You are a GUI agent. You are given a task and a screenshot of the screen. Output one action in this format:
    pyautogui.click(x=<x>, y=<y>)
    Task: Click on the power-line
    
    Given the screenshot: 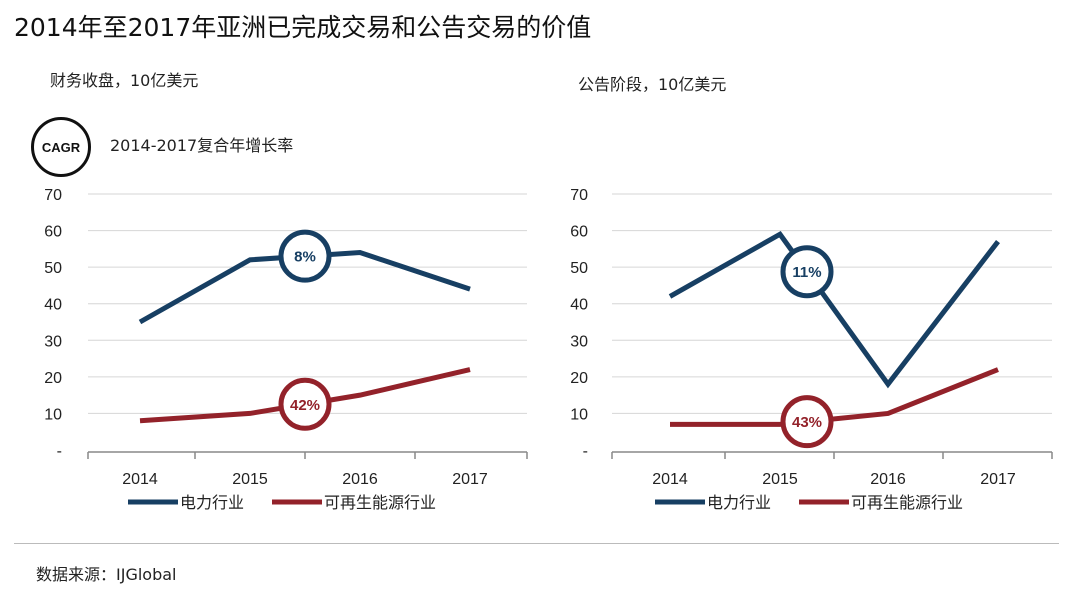 What is the action you would take?
    pyautogui.click(x=834, y=309)
    